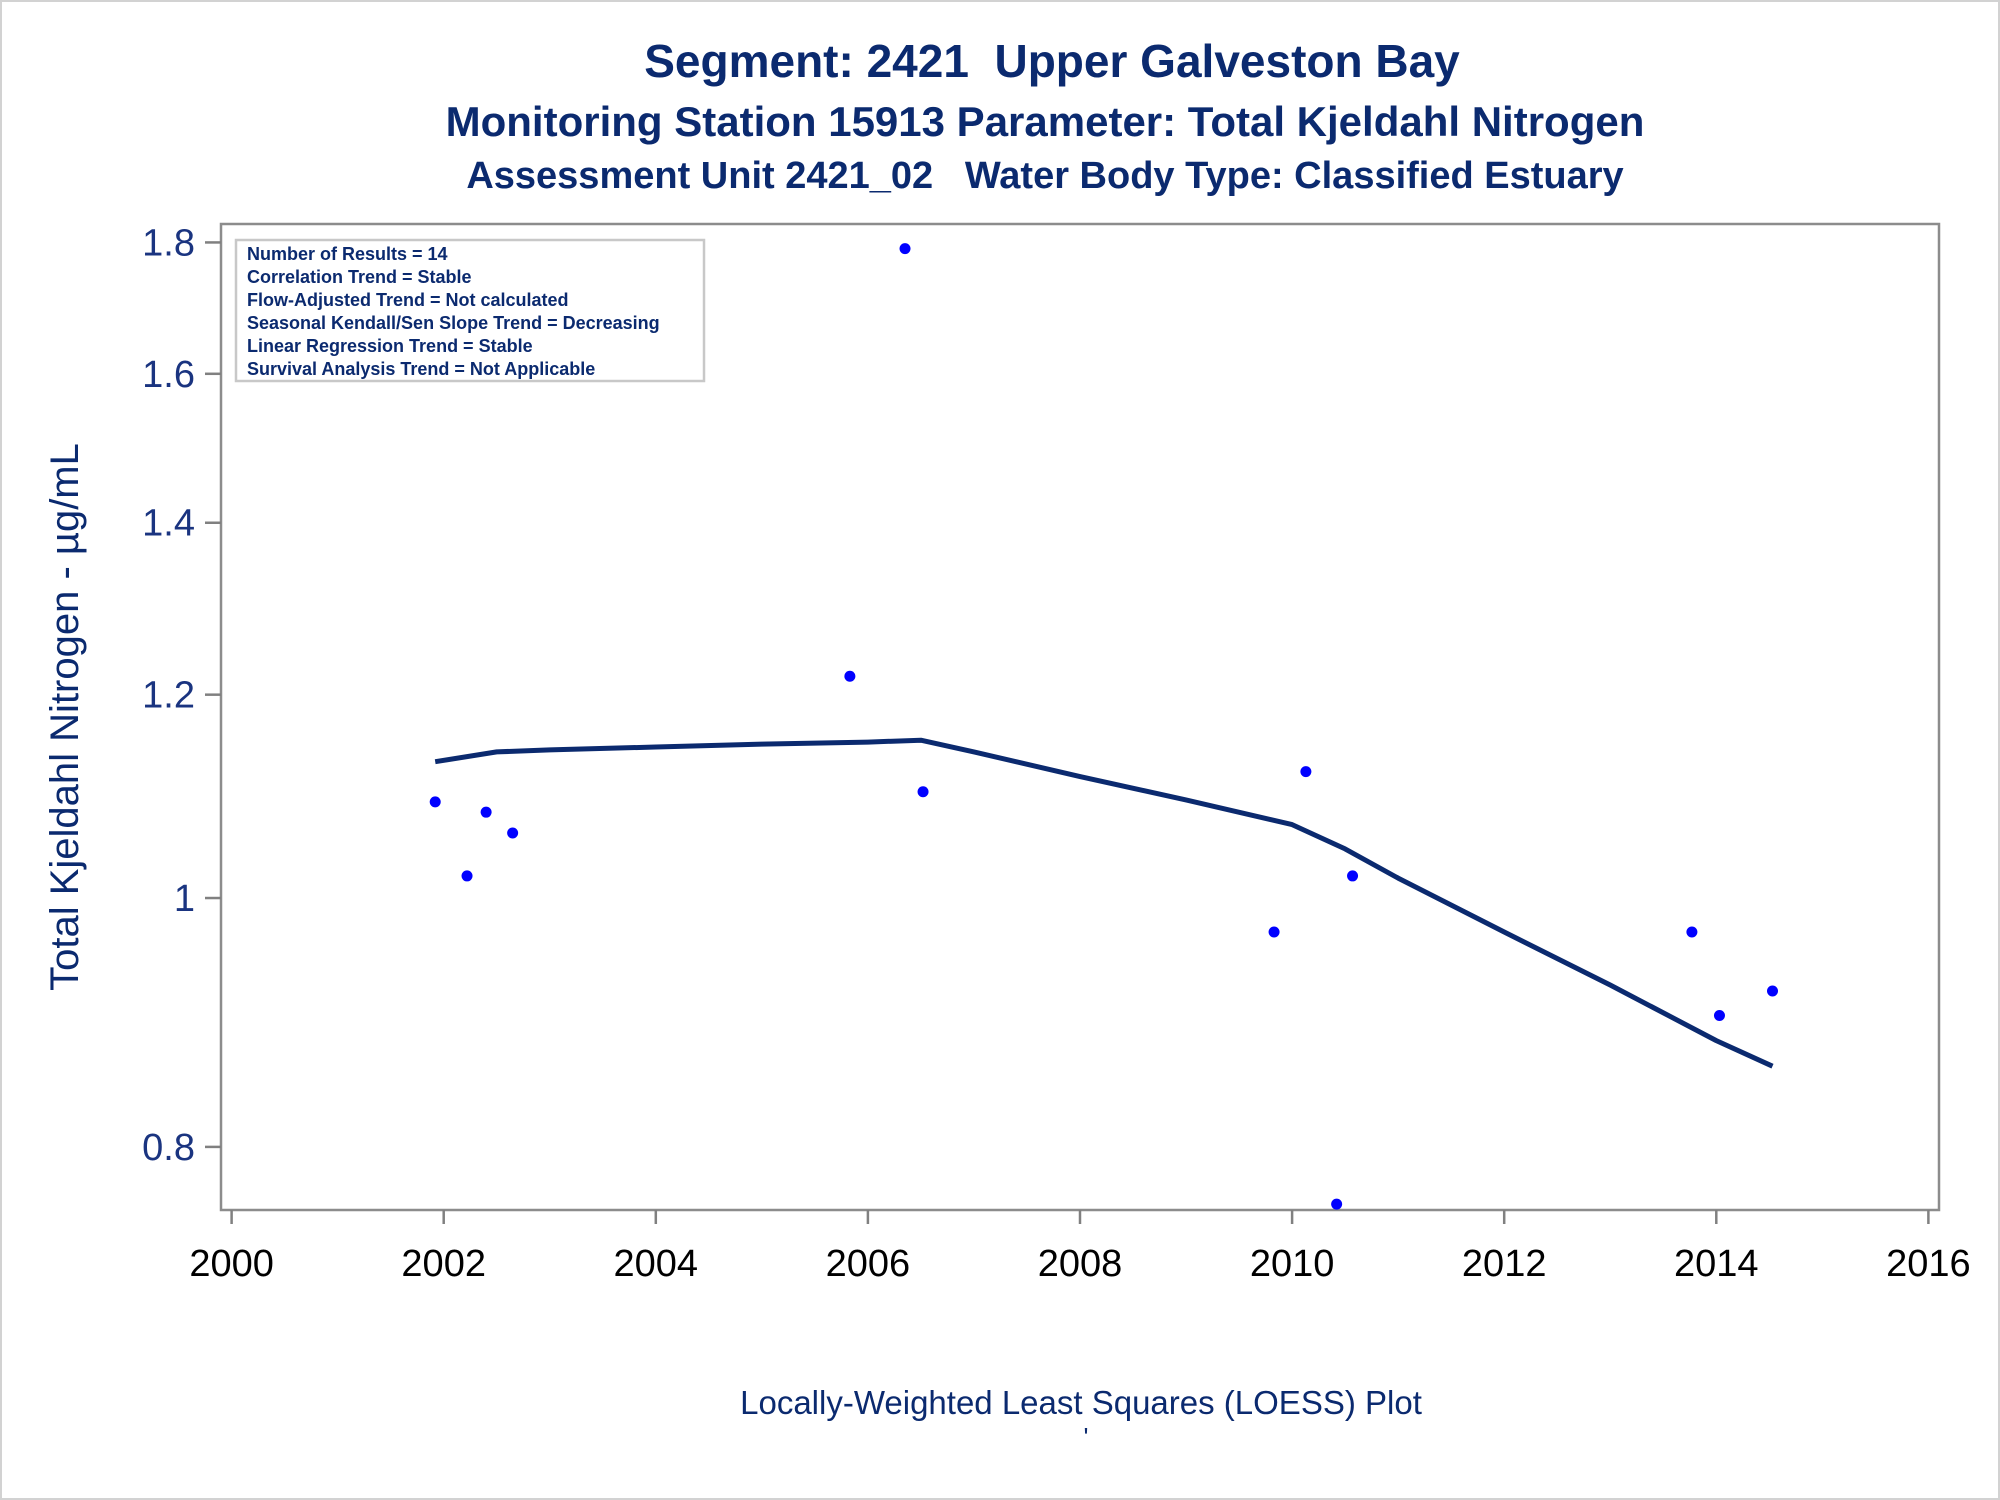  Describe the element at coordinates (1086, 1437) in the screenshot. I see `caption-tick-mark: '` at that location.